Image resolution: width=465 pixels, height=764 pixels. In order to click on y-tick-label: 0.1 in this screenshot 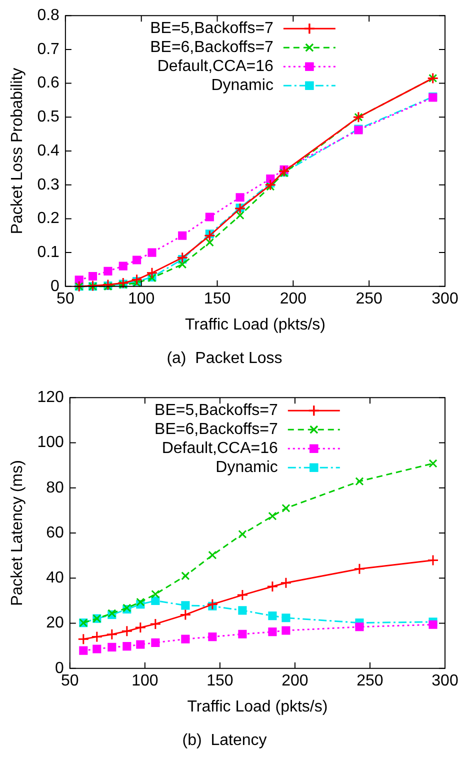, I will do `click(48, 252)`.